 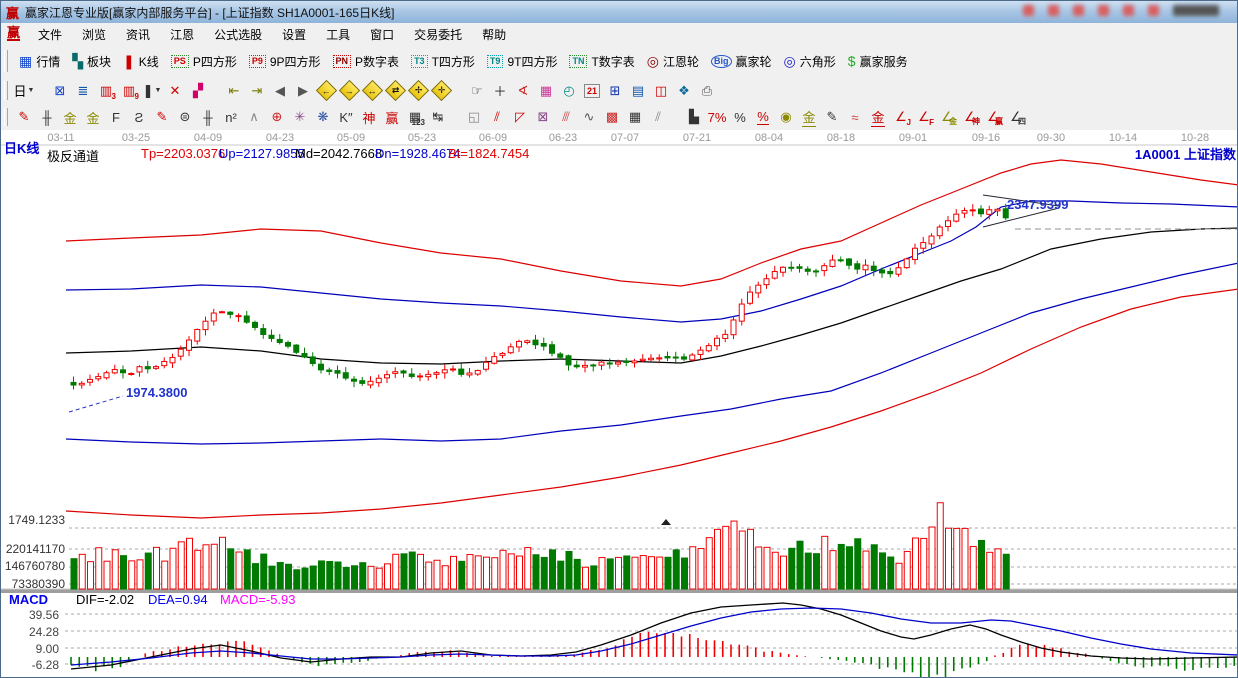 What do you see at coordinates (138, 34) in the screenshot?
I see `menu-news: 资讯` at bounding box center [138, 34].